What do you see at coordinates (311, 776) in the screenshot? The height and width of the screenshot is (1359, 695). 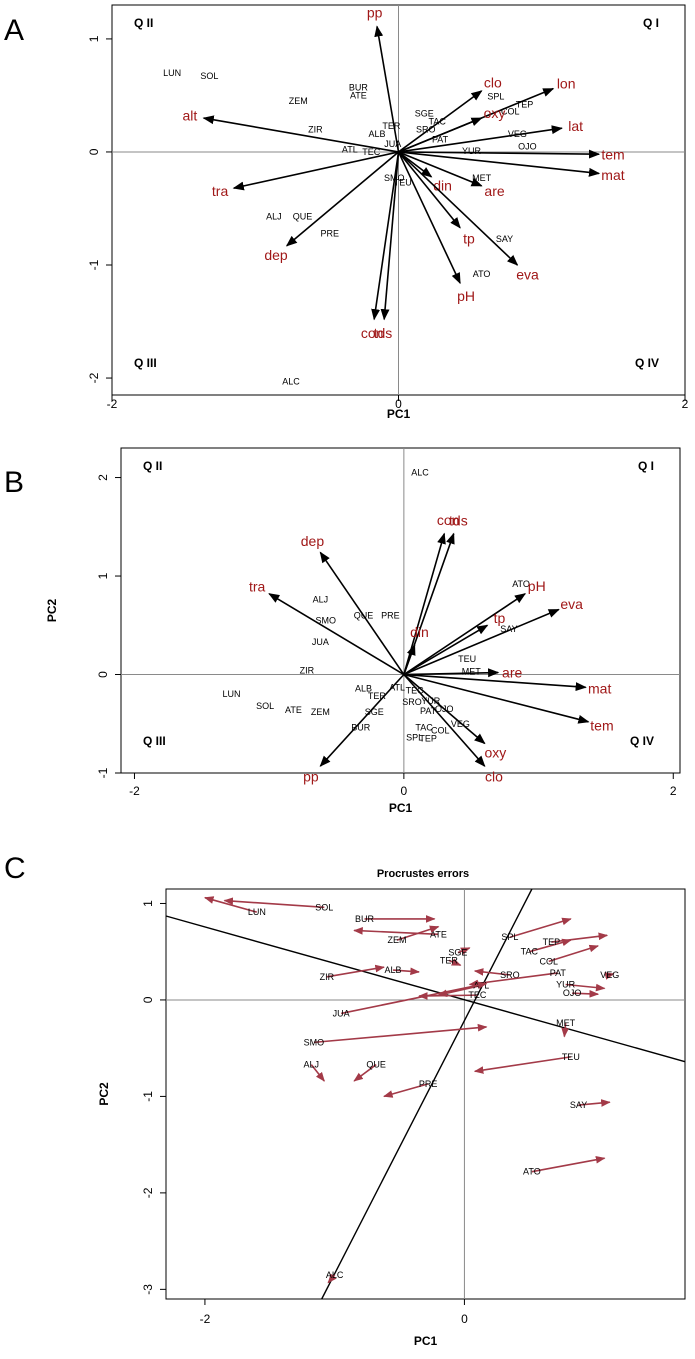 I see `panel-b-vector-label: pp` at bounding box center [311, 776].